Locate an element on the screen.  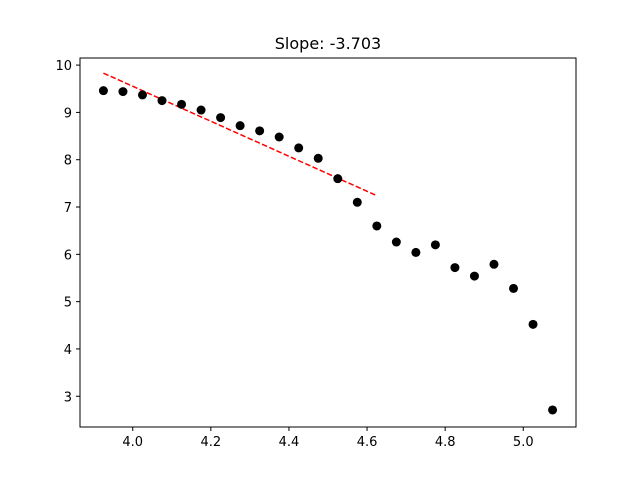
chart-title: Slope: -3.703 is located at coordinates (328, 43).